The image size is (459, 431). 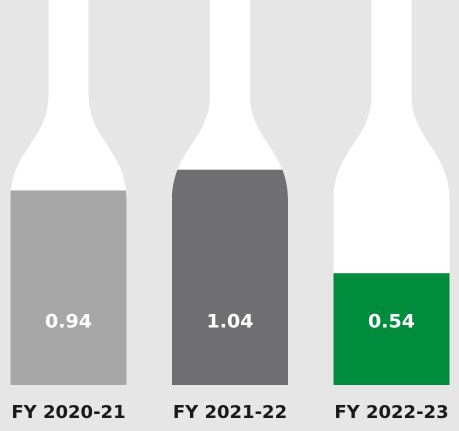 I want to click on value-label: 1.04, so click(x=230, y=322).